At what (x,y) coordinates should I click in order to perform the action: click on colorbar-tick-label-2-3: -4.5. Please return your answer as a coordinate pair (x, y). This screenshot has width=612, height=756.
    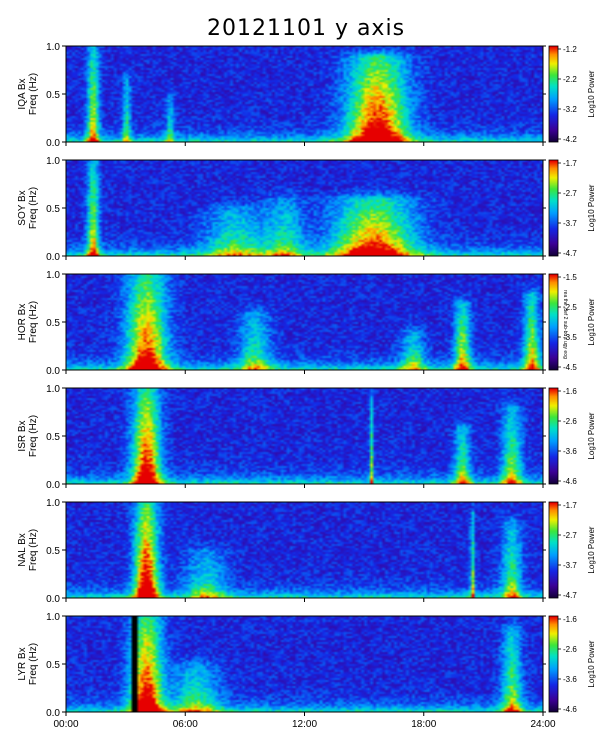
    Looking at the image, I should click on (570, 367).